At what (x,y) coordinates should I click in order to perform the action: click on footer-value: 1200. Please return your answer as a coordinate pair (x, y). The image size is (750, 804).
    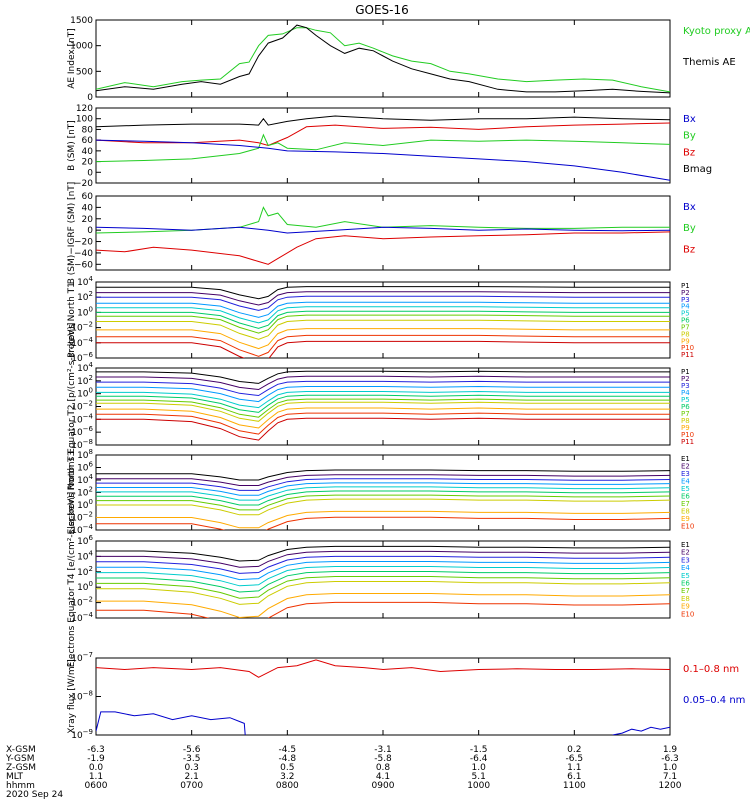
    Looking at the image, I should click on (670, 786).